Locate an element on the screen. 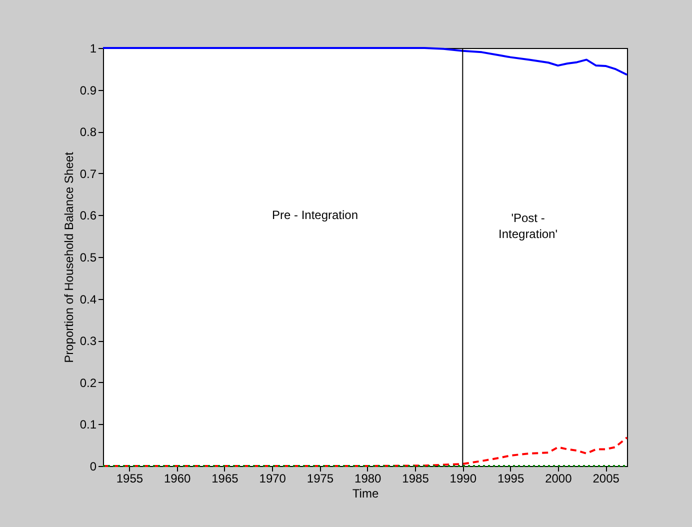  annotation: 'Post - Integration' is located at coordinates (528, 226).